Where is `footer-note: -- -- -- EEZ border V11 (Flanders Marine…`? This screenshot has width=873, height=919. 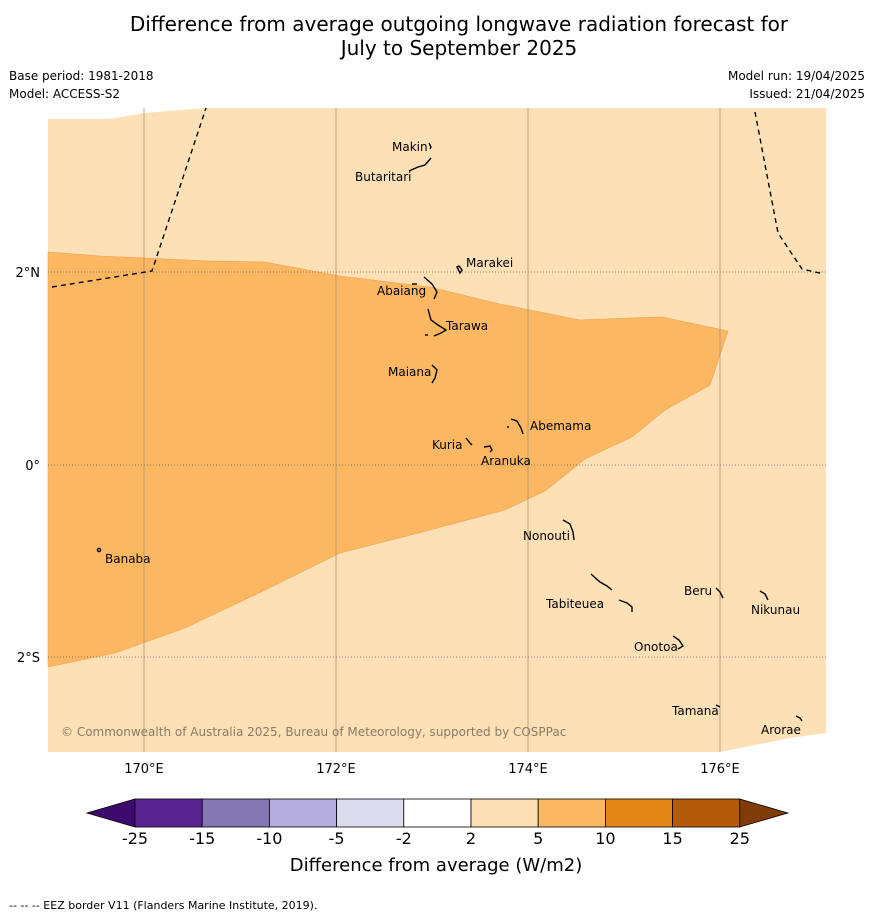
footer-note: -- -- -- EEZ border V11 (Flanders Marine… is located at coordinates (163, 905).